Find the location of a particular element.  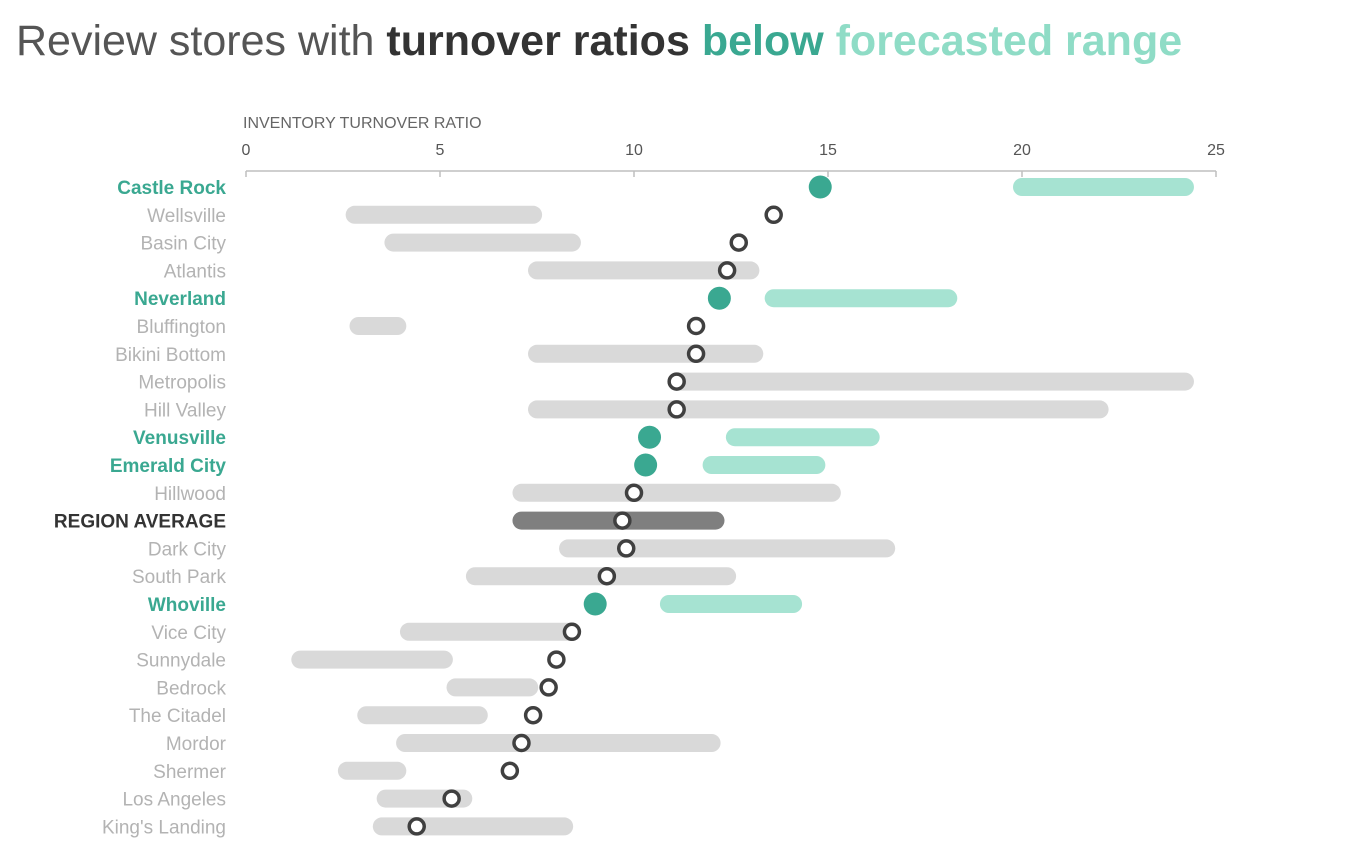

store-label: Neverland is located at coordinates (180, 299).